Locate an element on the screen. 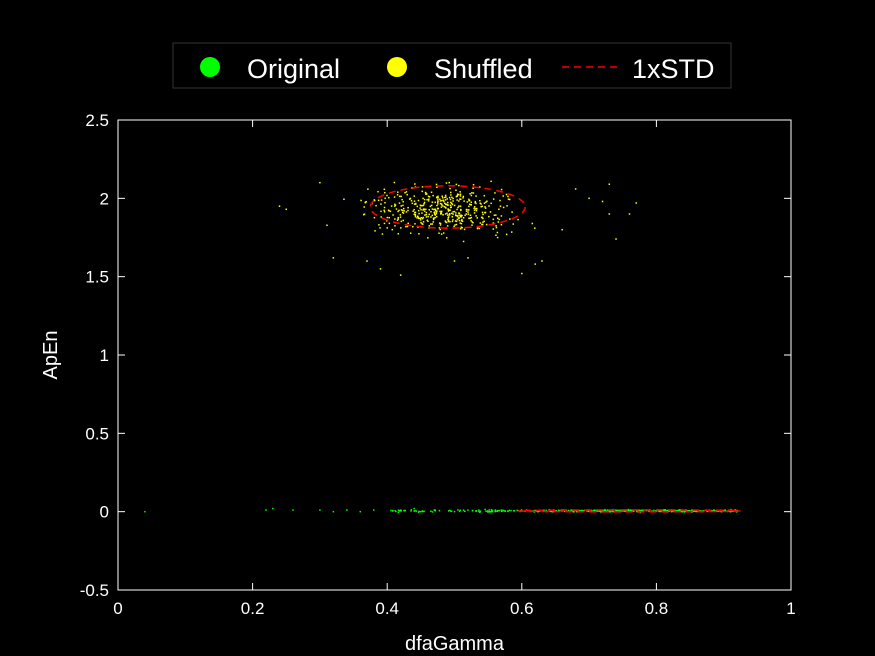 The width and height of the screenshot is (875, 656). legend-label-1xstd: 1xSTD is located at coordinates (673, 69).